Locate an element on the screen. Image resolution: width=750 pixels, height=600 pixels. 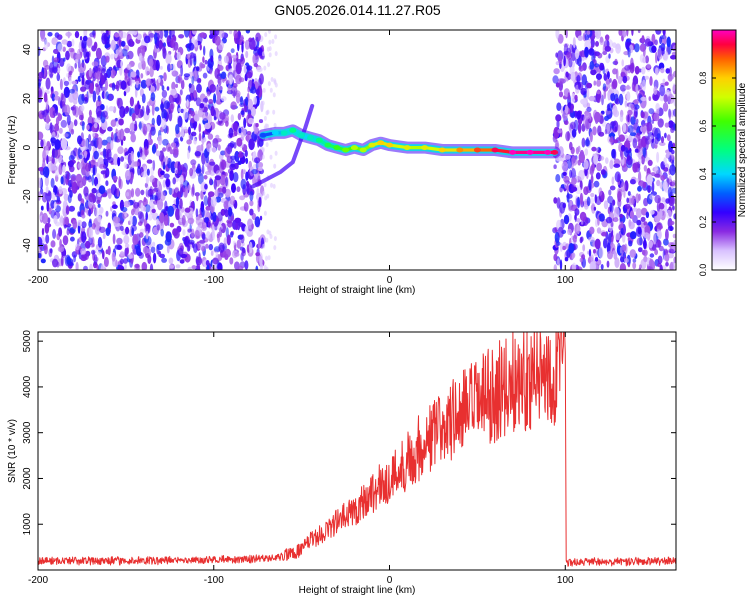
signal-layer is located at coordinates (405, 146).